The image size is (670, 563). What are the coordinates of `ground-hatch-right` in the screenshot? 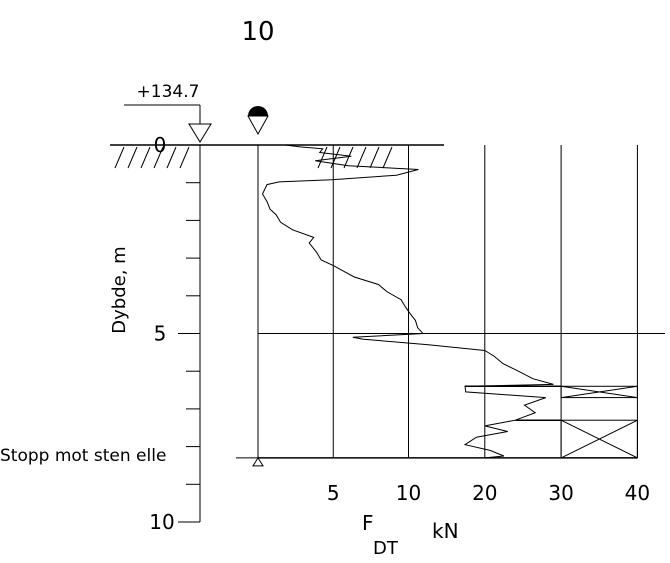 It's located at (355, 157).